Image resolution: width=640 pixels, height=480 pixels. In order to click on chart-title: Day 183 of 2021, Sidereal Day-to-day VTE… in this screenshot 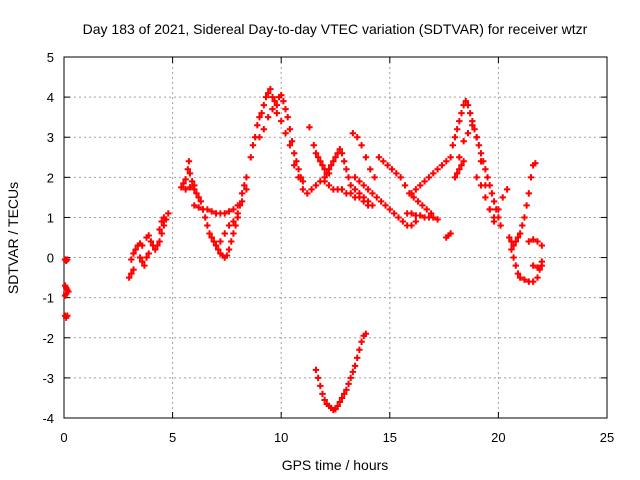, I will do `click(335, 29)`.